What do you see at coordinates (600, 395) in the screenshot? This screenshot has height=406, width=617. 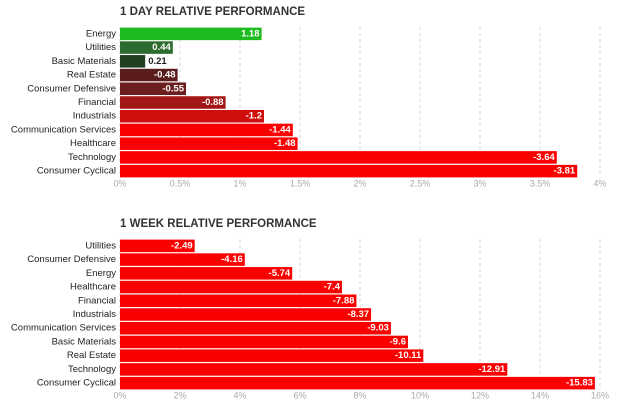 I see `x-tick-label: 16%` at bounding box center [600, 395].